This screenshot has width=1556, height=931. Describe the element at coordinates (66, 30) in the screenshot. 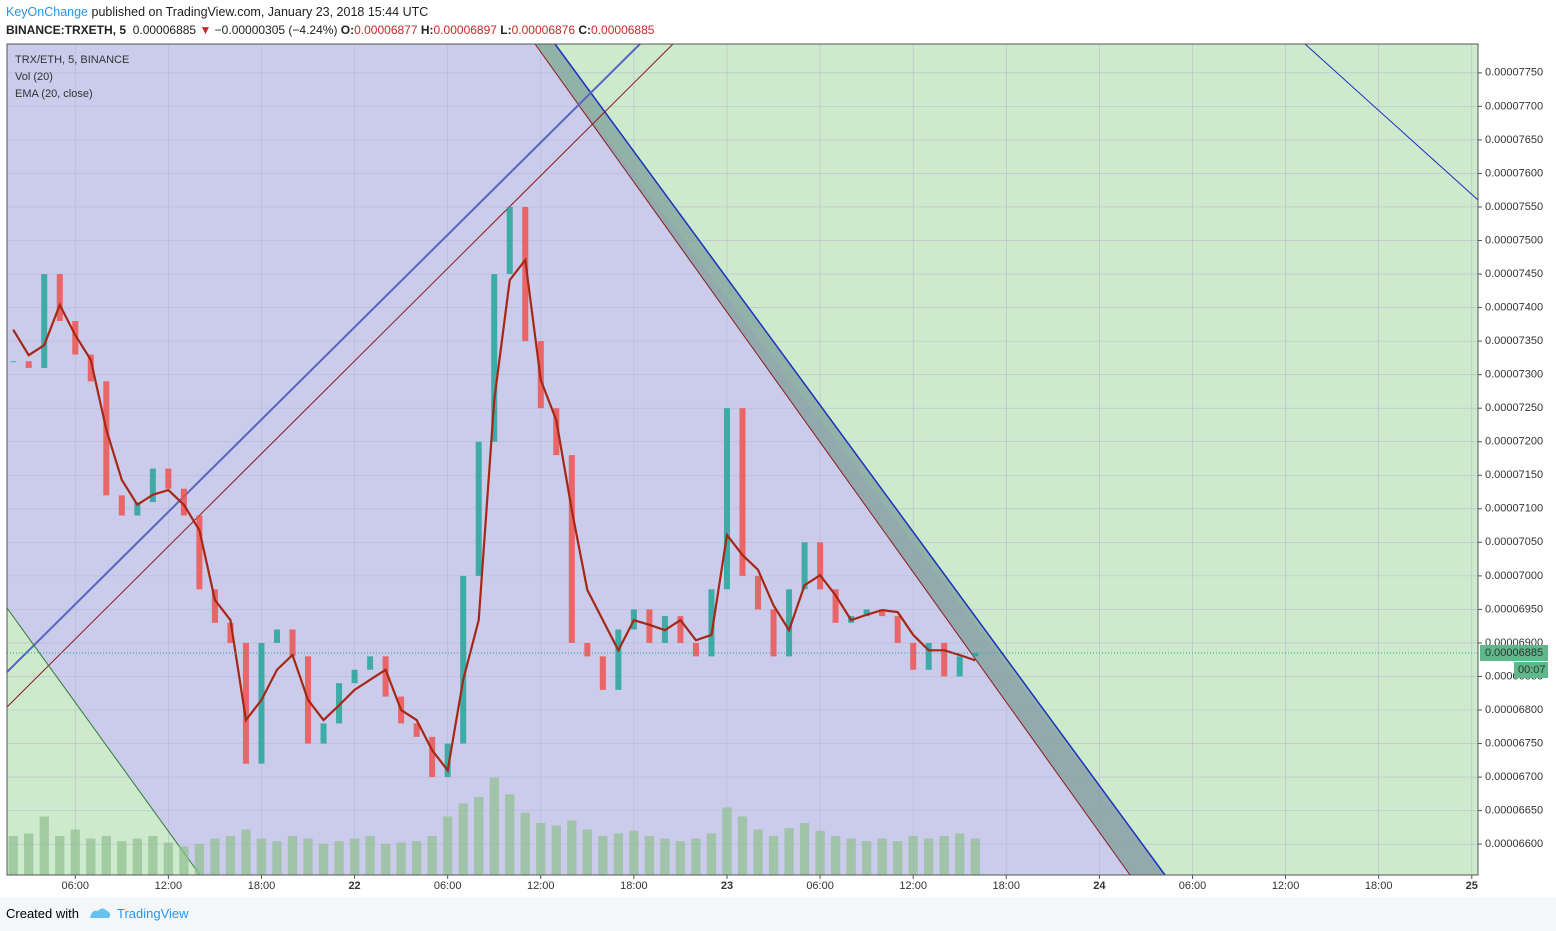

I see `symbol: BINANCE:TRXETH, 5` at that location.